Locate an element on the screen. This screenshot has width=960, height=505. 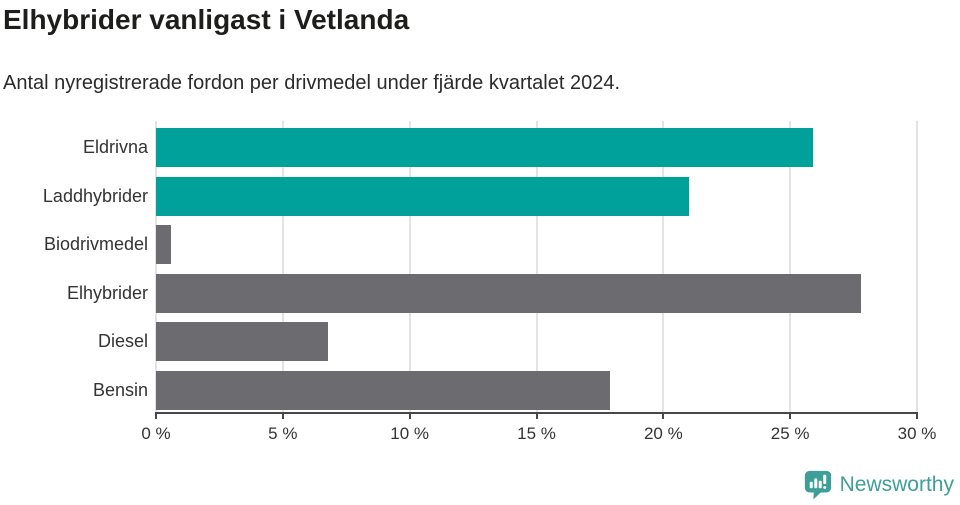
brand-footer: Newsworthy is located at coordinates (878, 484).